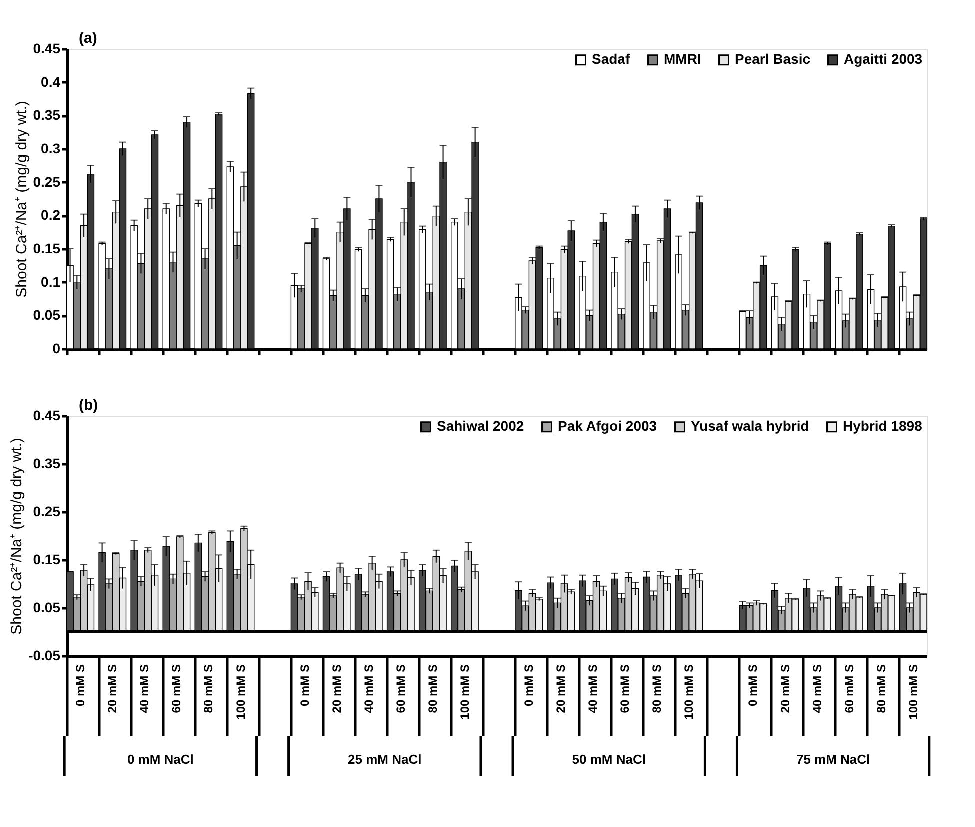 The height and width of the screenshot is (827, 975). Describe the element at coordinates (88, 38) in the screenshot. I see `chart-title: (a)` at that location.